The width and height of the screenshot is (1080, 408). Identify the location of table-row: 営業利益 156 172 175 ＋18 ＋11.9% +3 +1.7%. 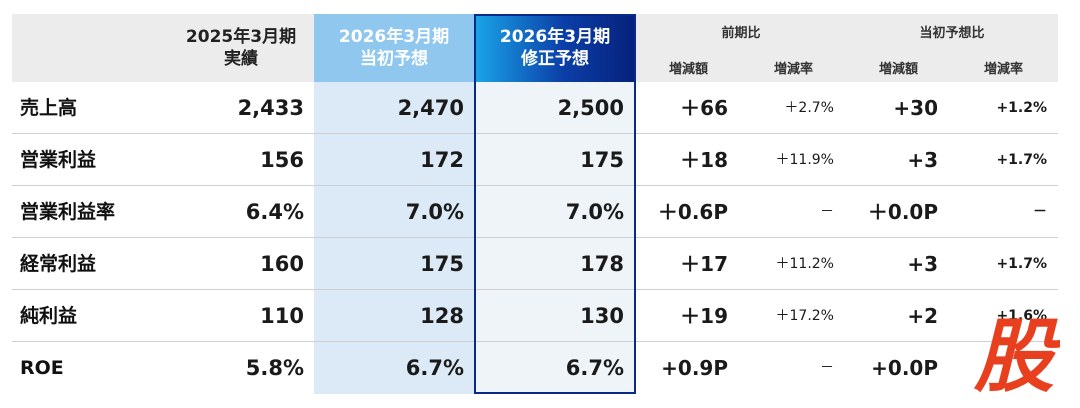
(535, 160).